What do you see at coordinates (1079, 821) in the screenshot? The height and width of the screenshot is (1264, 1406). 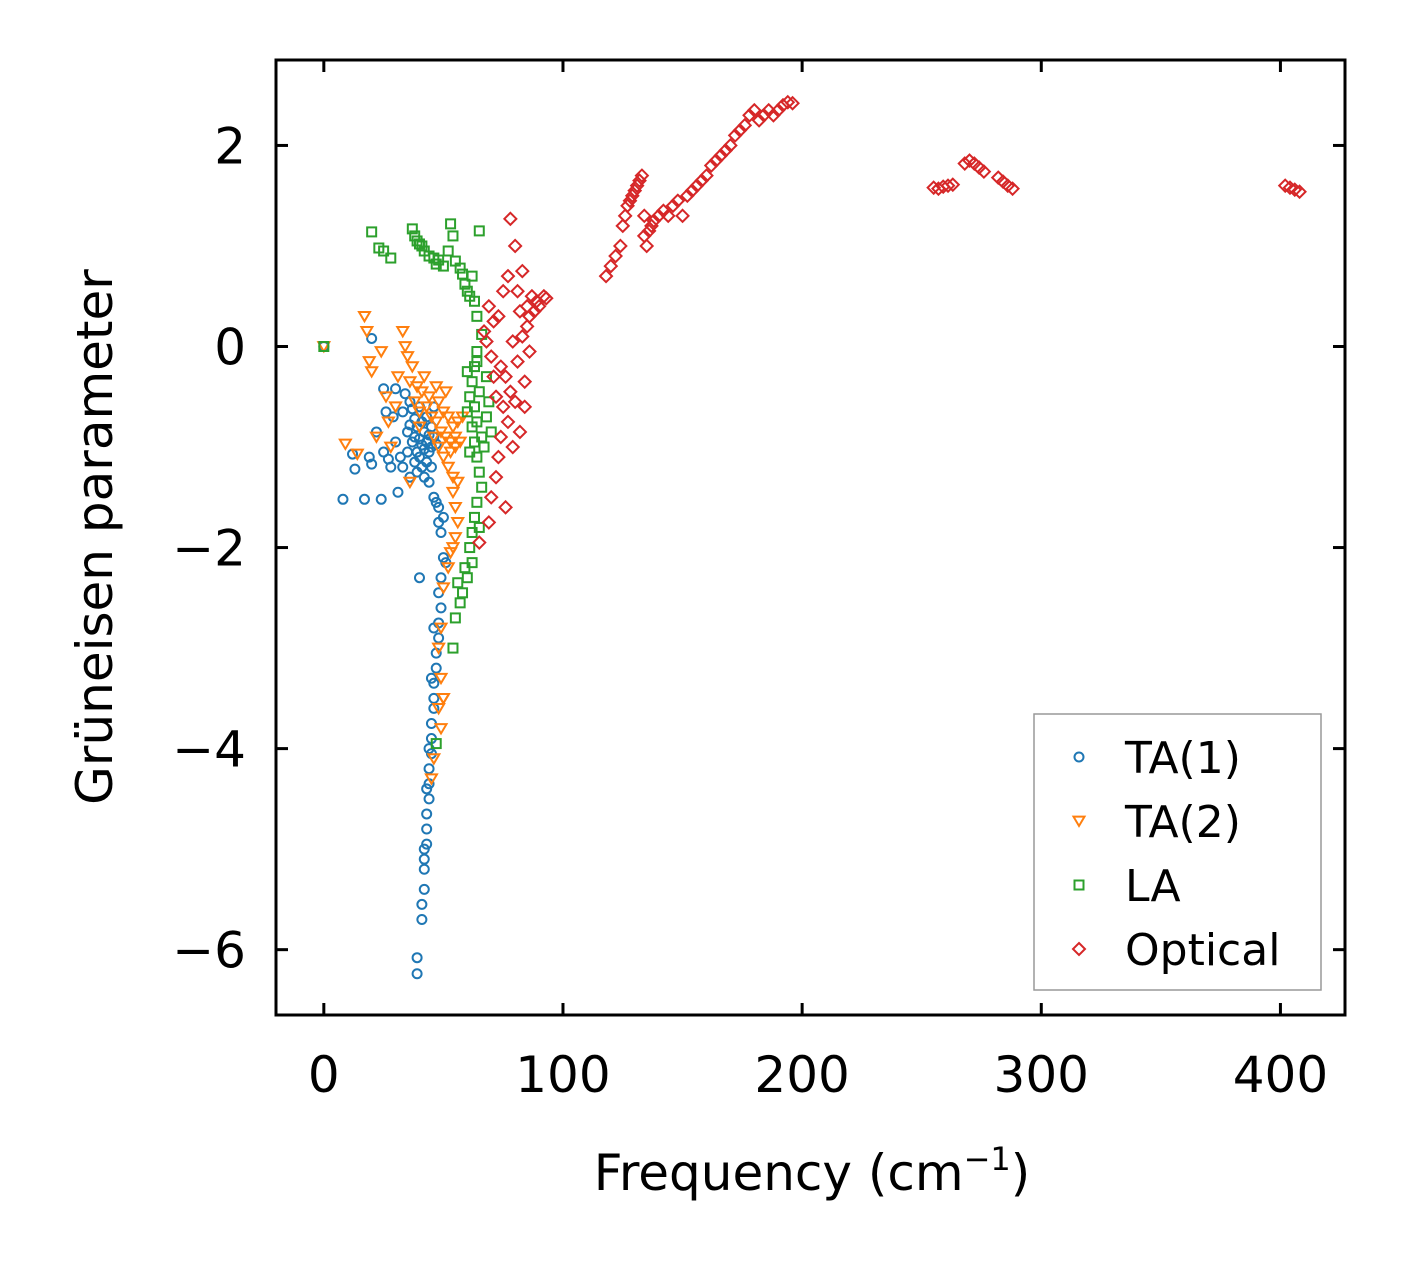 I see `legend-marker` at bounding box center [1079, 821].